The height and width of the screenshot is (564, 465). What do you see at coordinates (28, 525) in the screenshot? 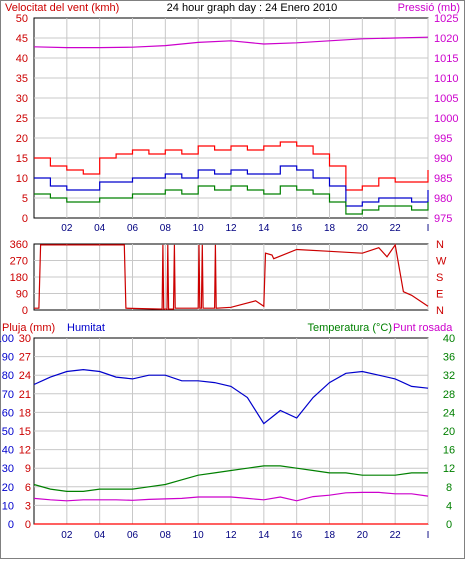
I see `rain-tick-label: 0` at bounding box center [28, 525].